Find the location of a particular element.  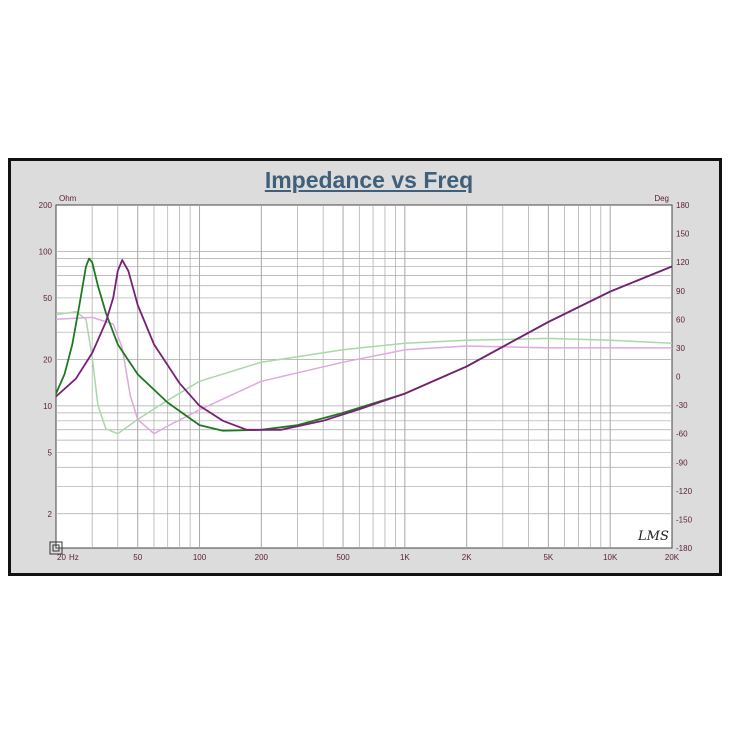

x-tick-label: 5K is located at coordinates (548, 557).